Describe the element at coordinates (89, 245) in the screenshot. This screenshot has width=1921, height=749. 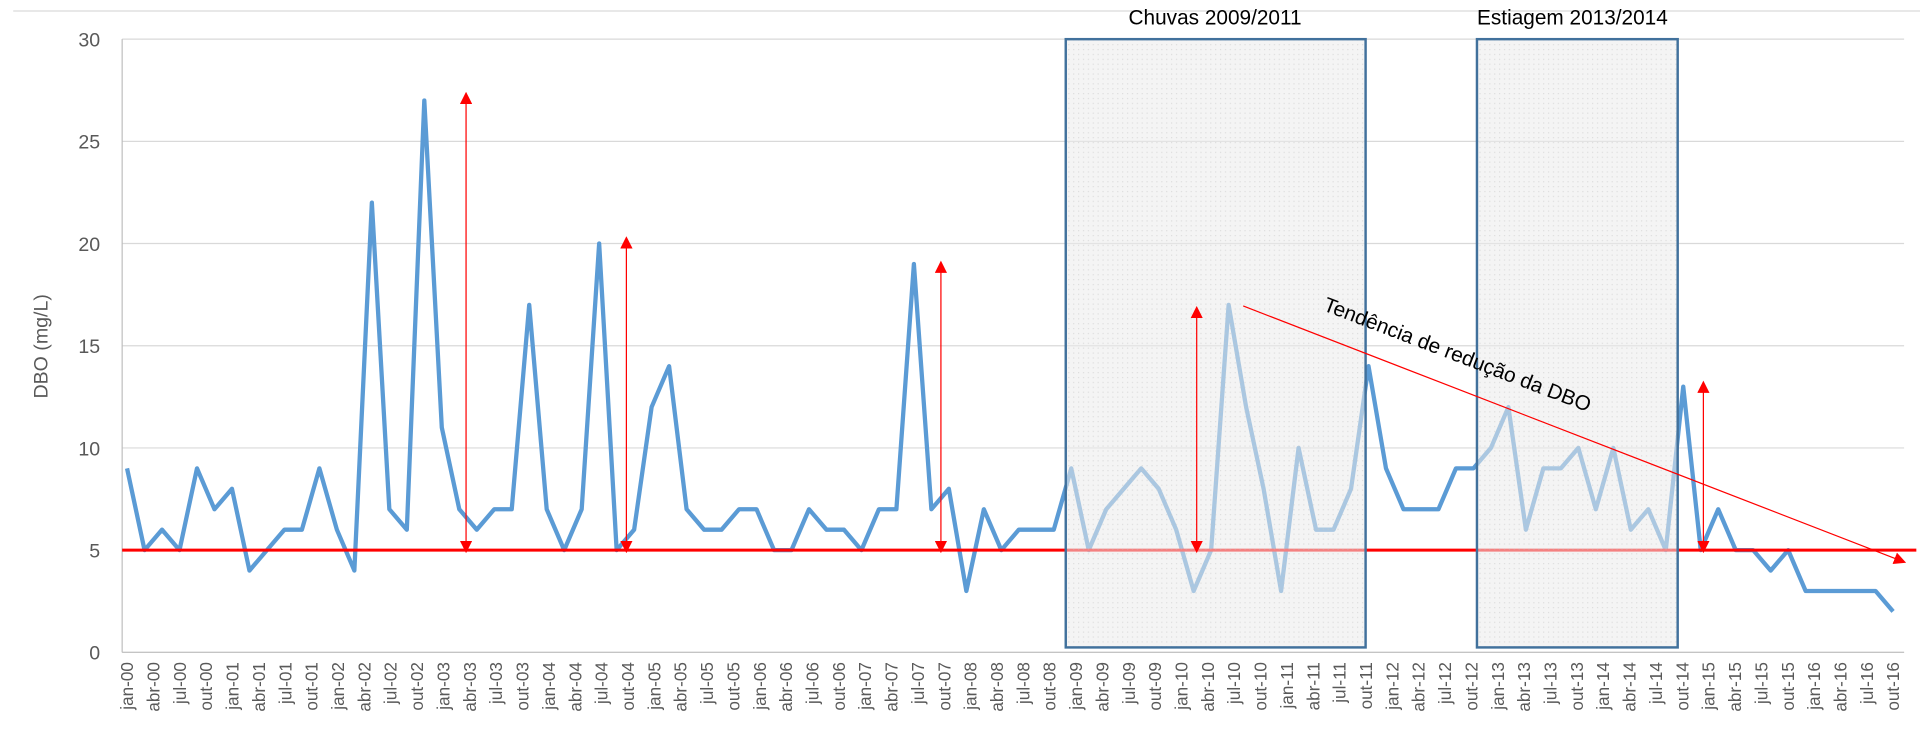
I see `y-tick-label: 20` at that location.